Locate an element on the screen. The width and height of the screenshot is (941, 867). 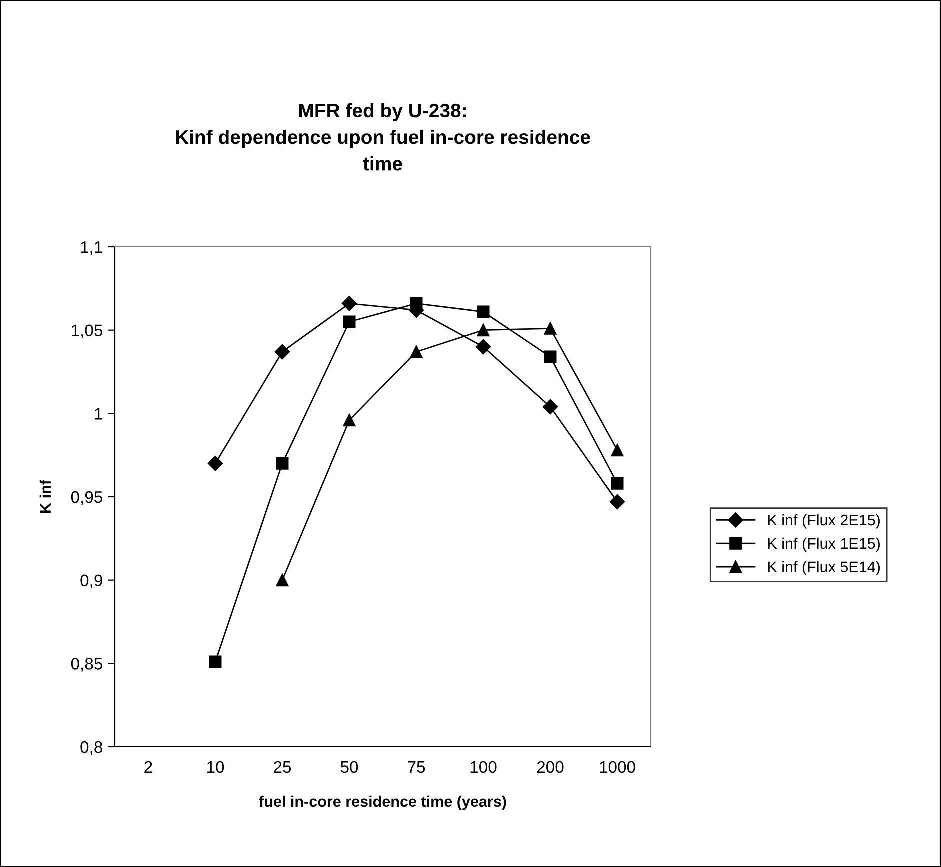
legend-label: K inf (Flux 2E15) is located at coordinates (824, 521).